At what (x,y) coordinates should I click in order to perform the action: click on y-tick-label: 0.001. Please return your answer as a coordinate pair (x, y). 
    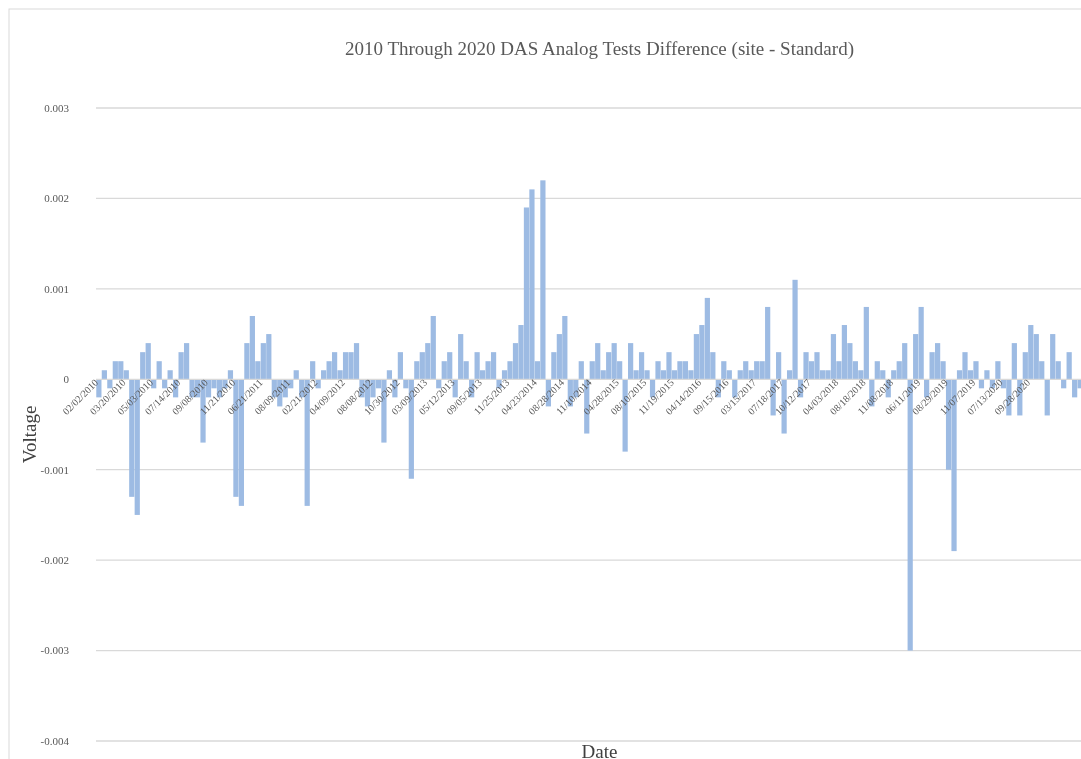
    Looking at the image, I should click on (56, 288).